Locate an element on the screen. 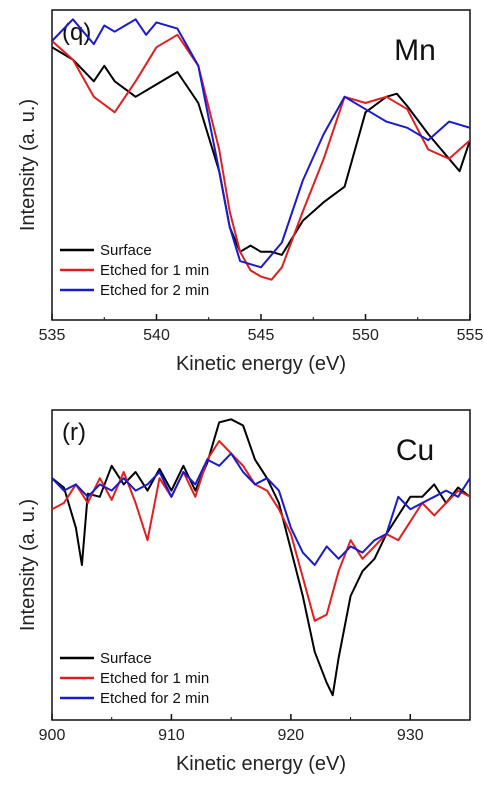 The width and height of the screenshot is (484, 791). chart-1-x-tick-label: 930 is located at coordinates (410, 735).